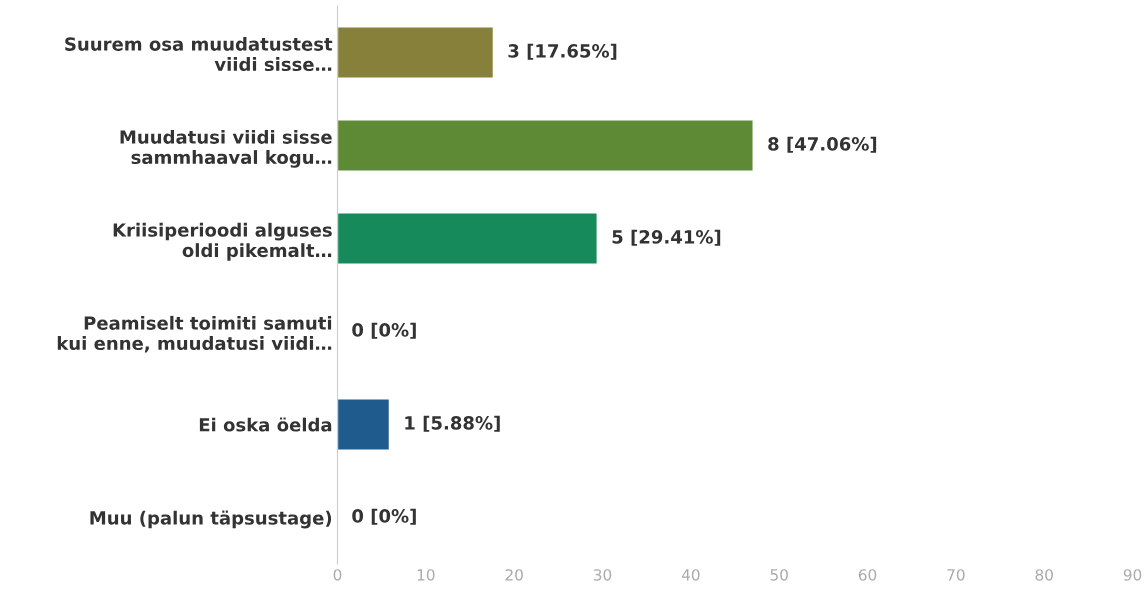 The image size is (1144, 600). I want to click on x-tick-label: 90, so click(1132, 575).